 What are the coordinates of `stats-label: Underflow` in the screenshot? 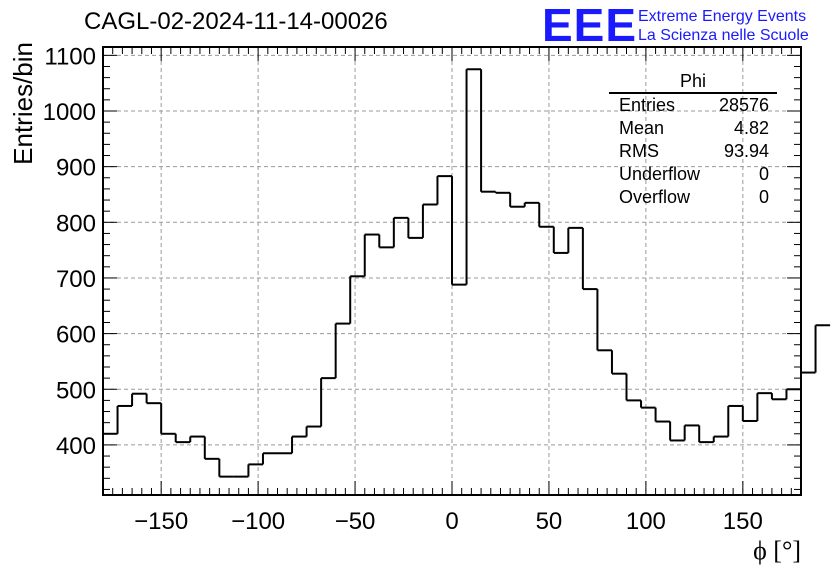 It's located at (660, 174).